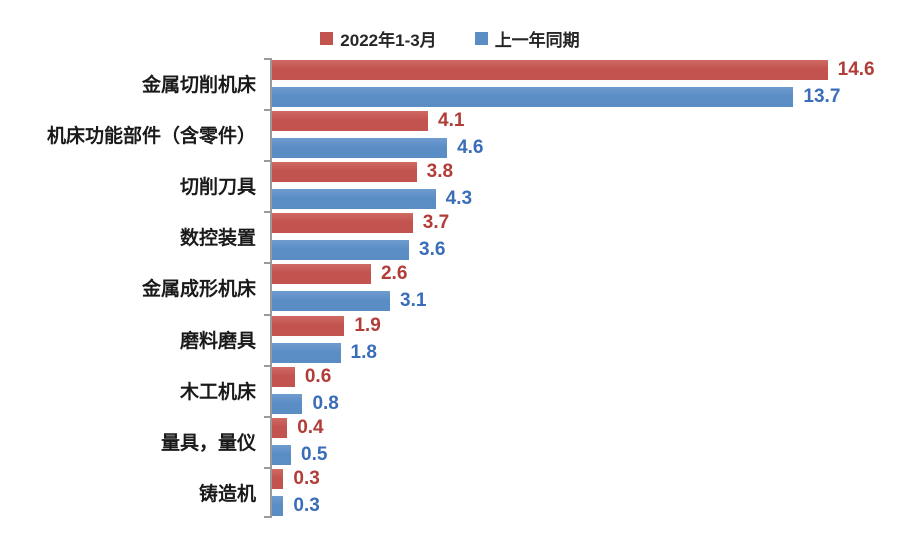  Describe the element at coordinates (217, 239) in the screenshot. I see `category-label: 数控装置` at that location.